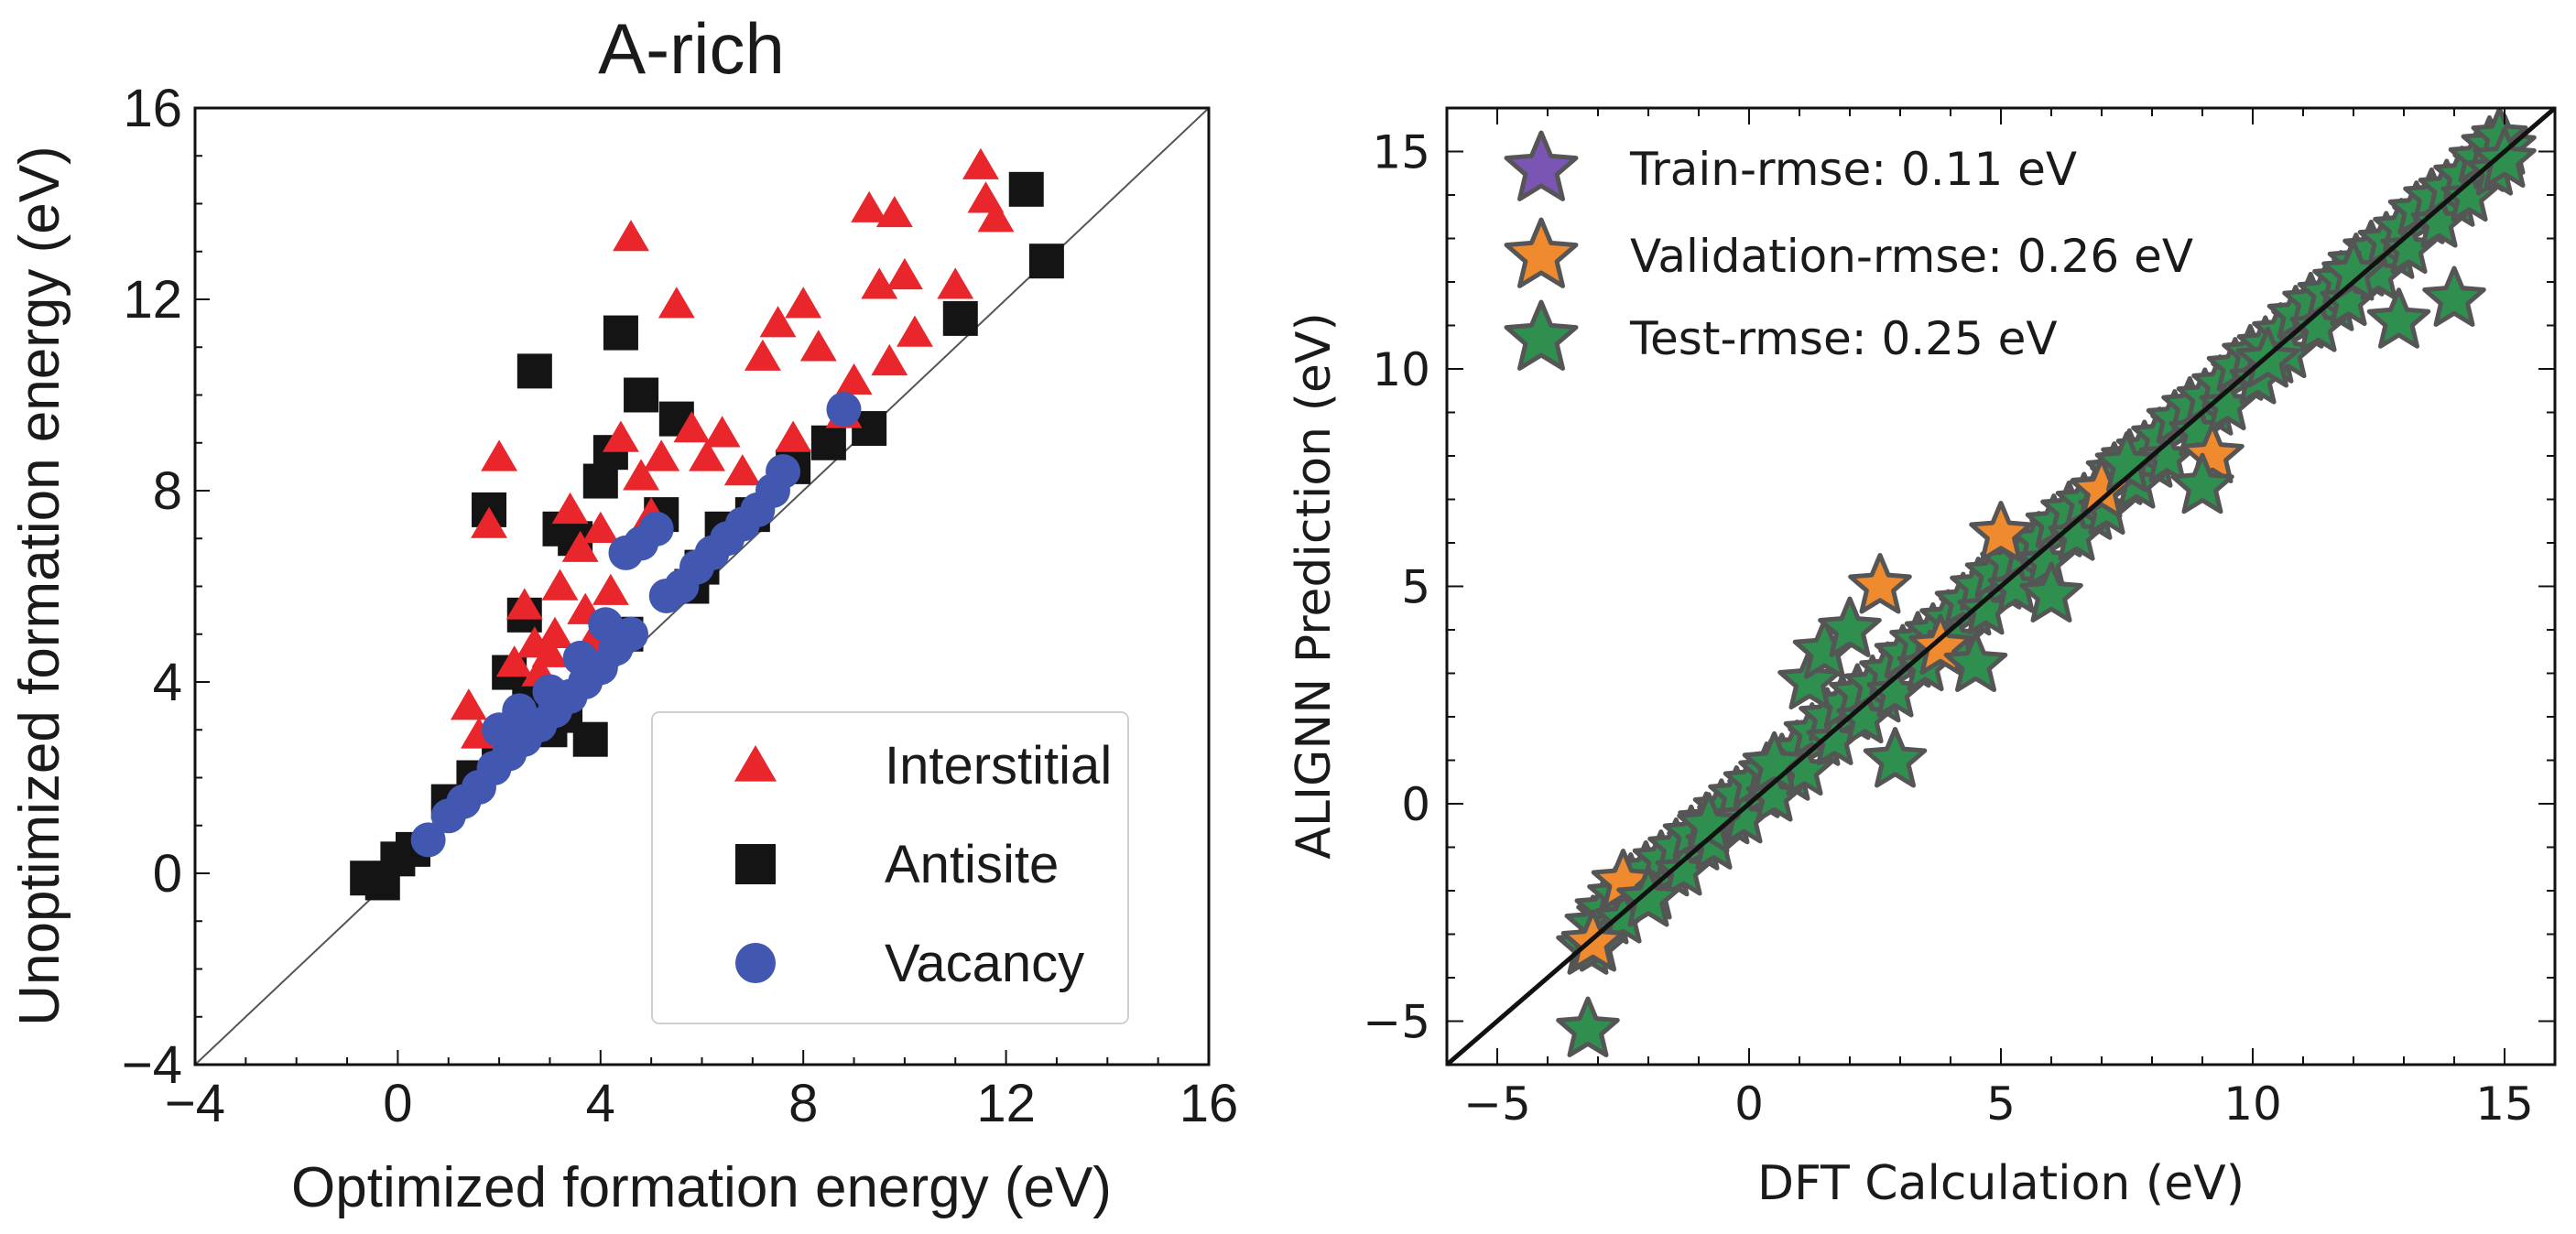  What do you see at coordinates (1749, 1104) in the screenshot?
I see `right-x-tick-label: 0` at bounding box center [1749, 1104].